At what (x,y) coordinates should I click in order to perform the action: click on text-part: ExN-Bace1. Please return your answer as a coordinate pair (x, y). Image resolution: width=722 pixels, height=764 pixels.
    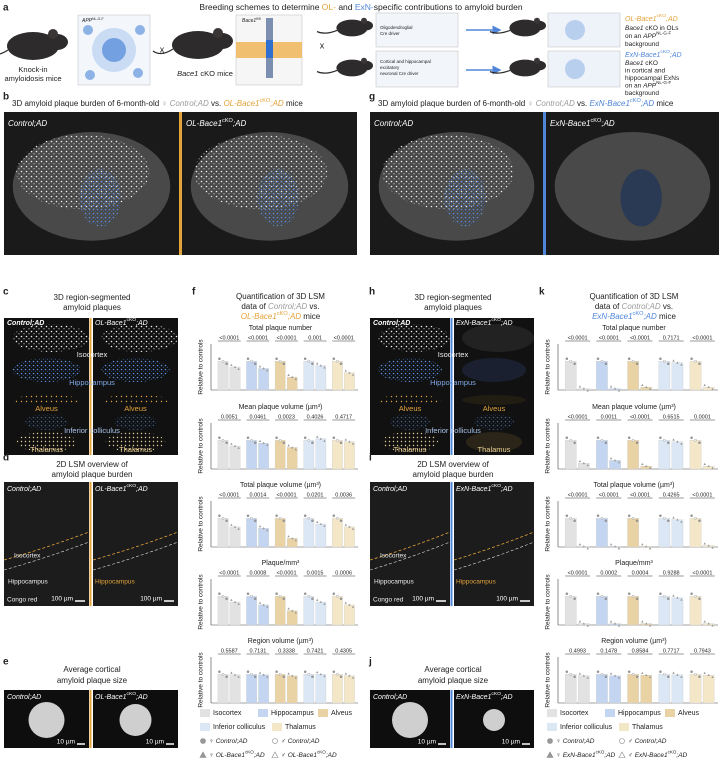
    Looking at the image, I should click on (651, 755).